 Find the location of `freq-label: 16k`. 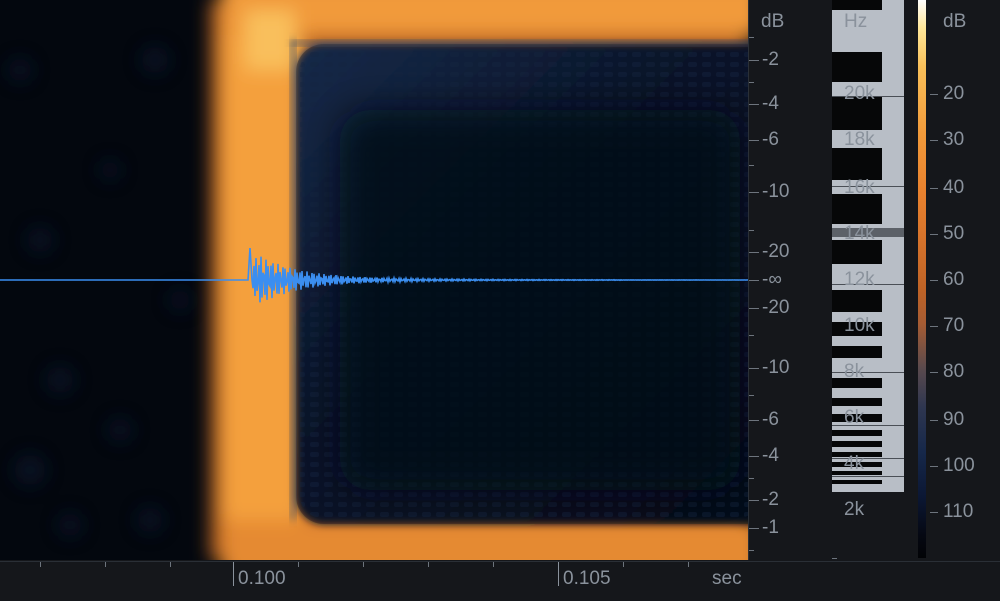

freq-label: 16k is located at coordinates (859, 187).